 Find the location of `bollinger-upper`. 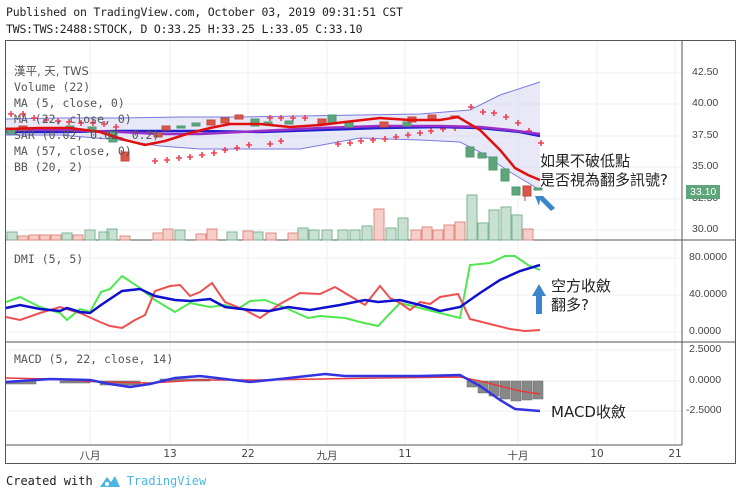

bollinger-upper is located at coordinates (273, 100).